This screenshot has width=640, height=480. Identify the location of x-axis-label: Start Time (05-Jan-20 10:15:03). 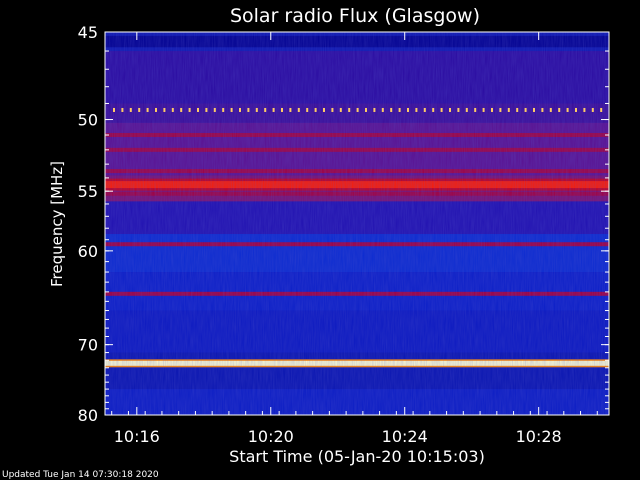
(357, 456).